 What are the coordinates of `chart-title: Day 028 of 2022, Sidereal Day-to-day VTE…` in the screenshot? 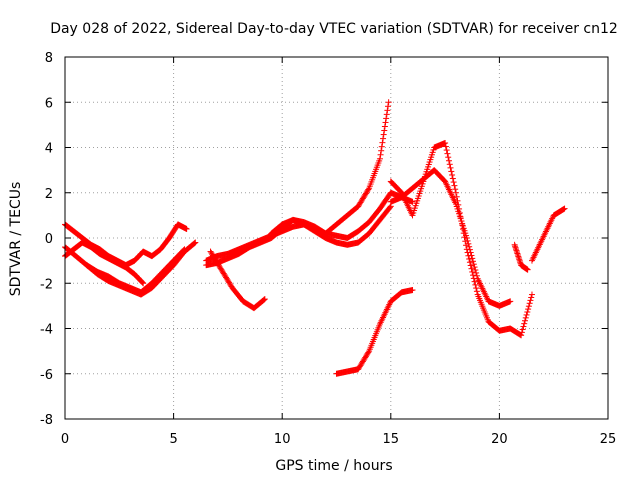 It's located at (334, 29).